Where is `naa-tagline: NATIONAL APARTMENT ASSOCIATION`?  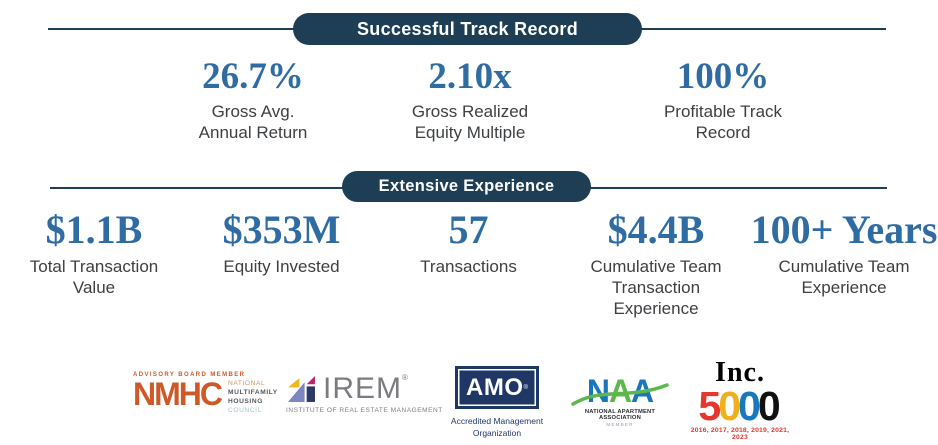 naa-tagline: NATIONAL APARTMENT ASSOCIATION is located at coordinates (620, 415).